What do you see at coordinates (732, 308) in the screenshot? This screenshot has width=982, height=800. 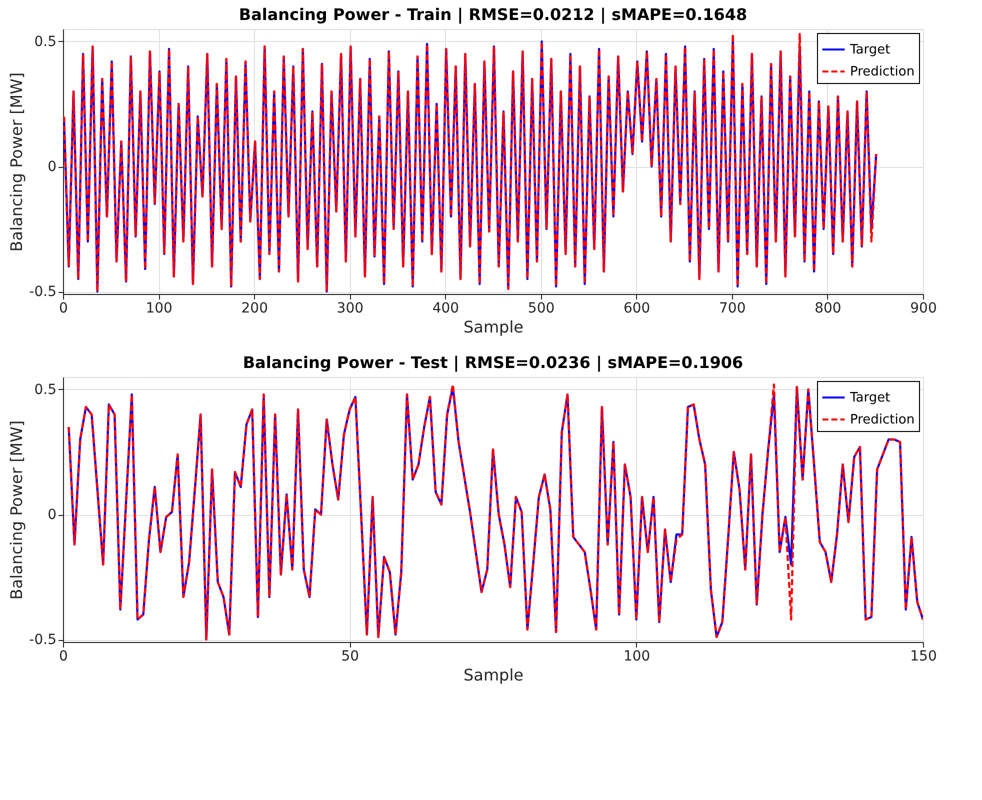 I see `x-tick-label: 700` at bounding box center [732, 308].